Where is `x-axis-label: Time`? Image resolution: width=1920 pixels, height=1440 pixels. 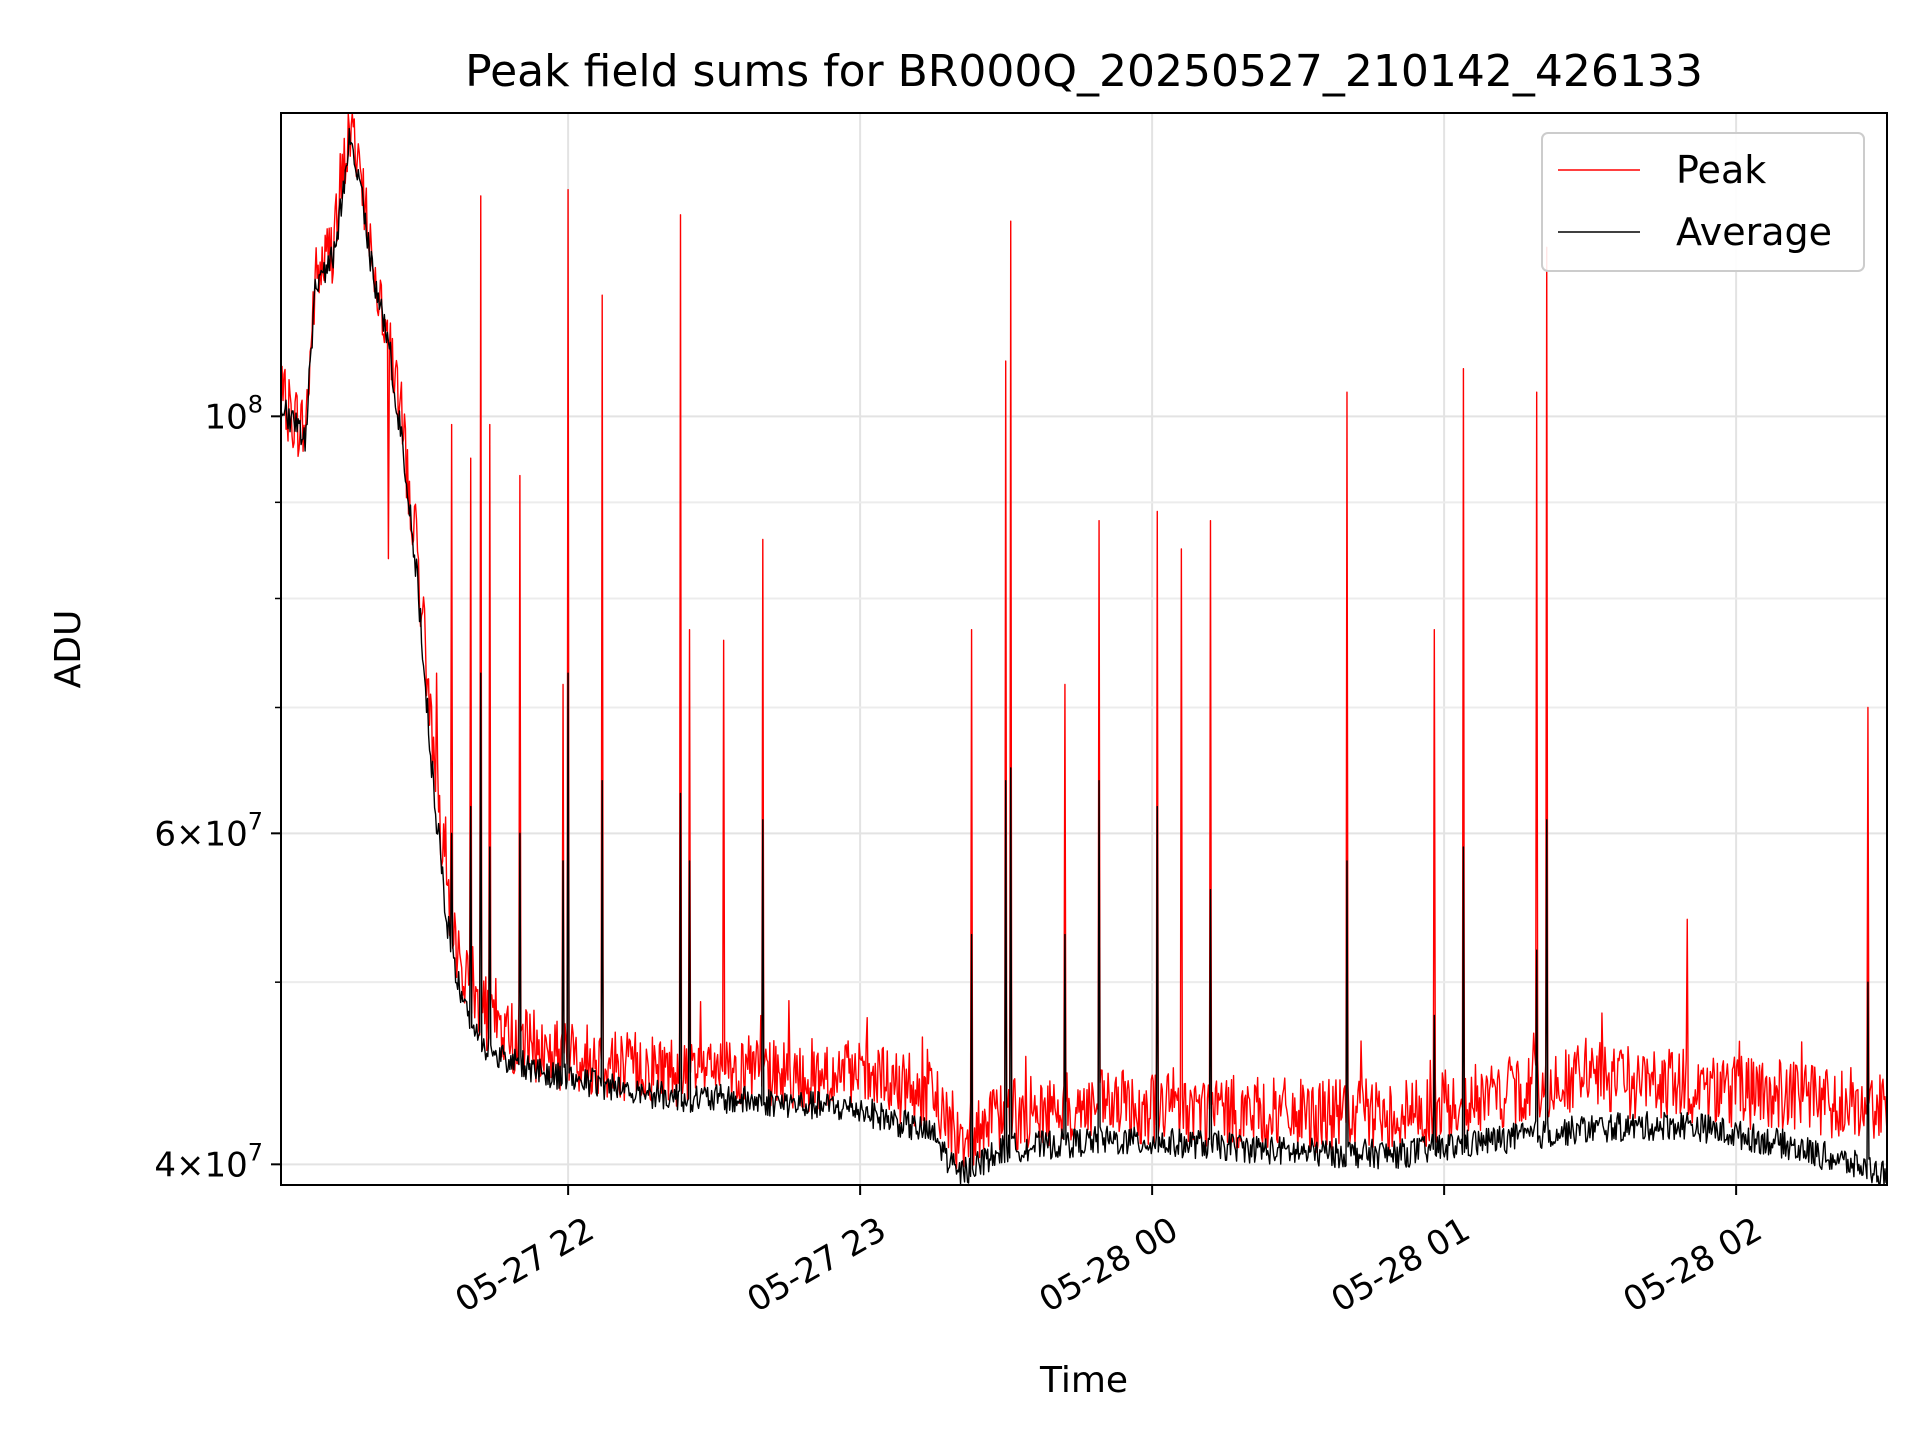
x-axis-label: Time is located at coordinates (1083, 1380).